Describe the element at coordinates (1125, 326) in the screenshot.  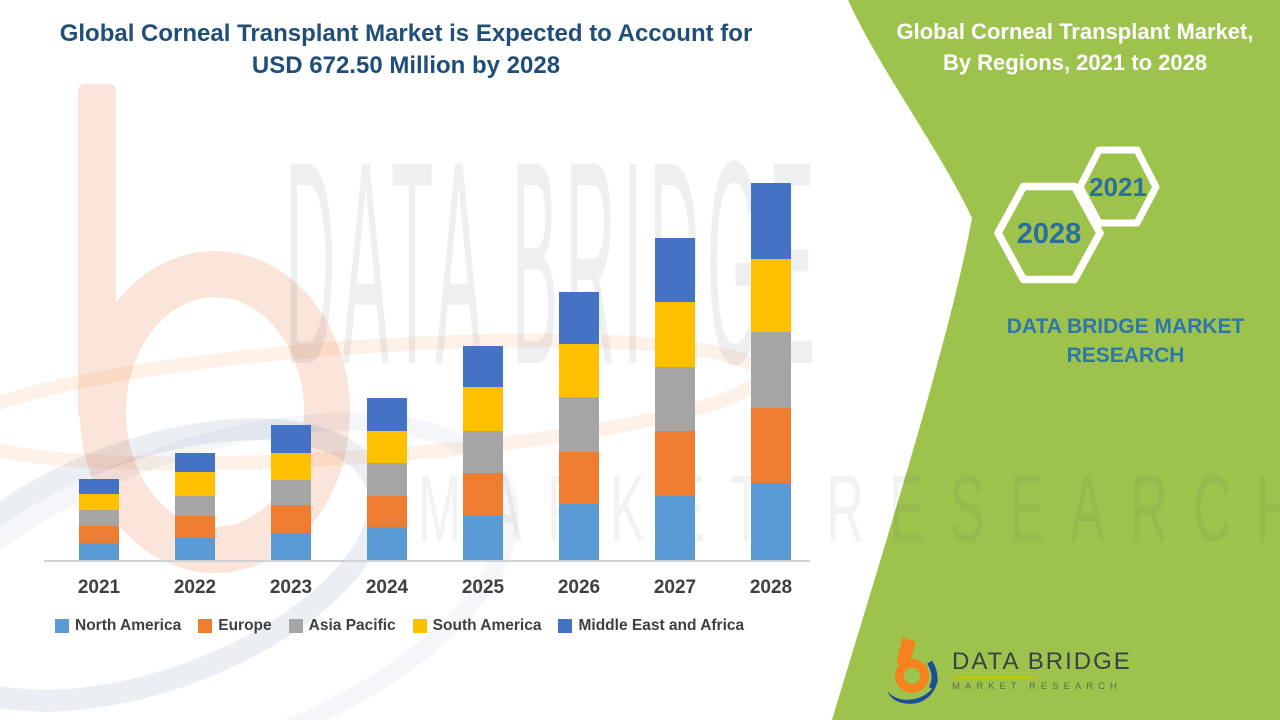
I see `brand-text-line1: DATA BRIDGE MARKET` at that location.